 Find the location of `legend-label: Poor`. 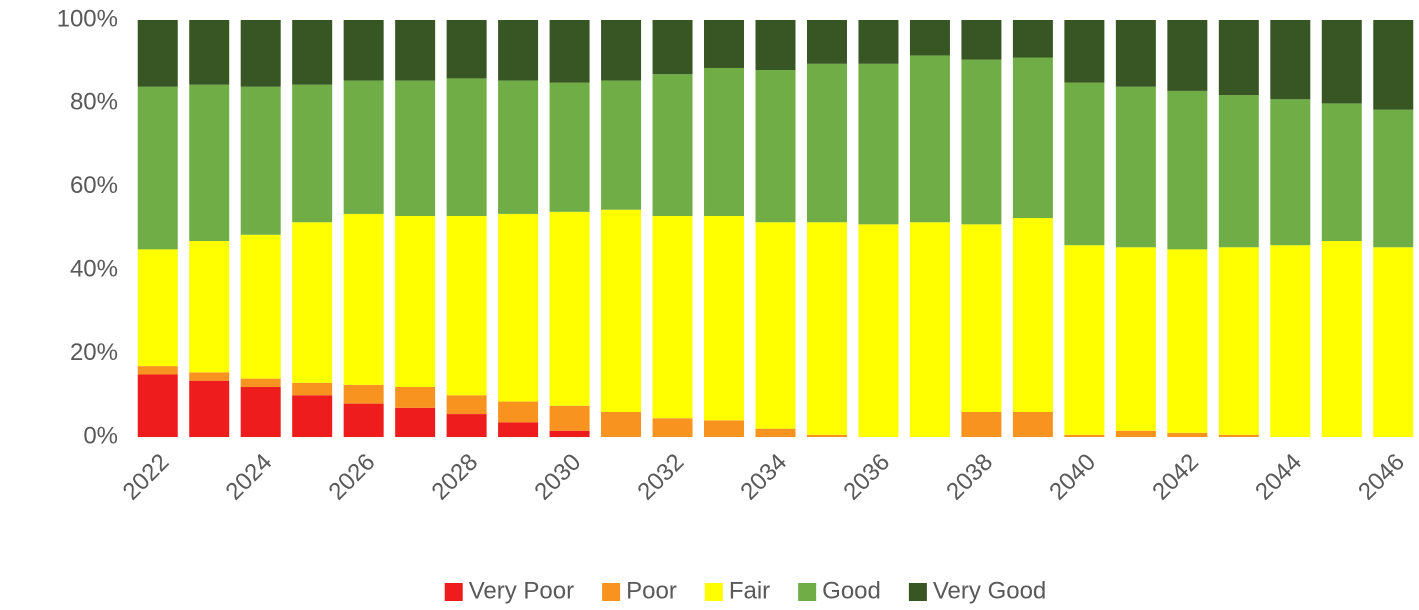

legend-label: Poor is located at coordinates (651, 590).